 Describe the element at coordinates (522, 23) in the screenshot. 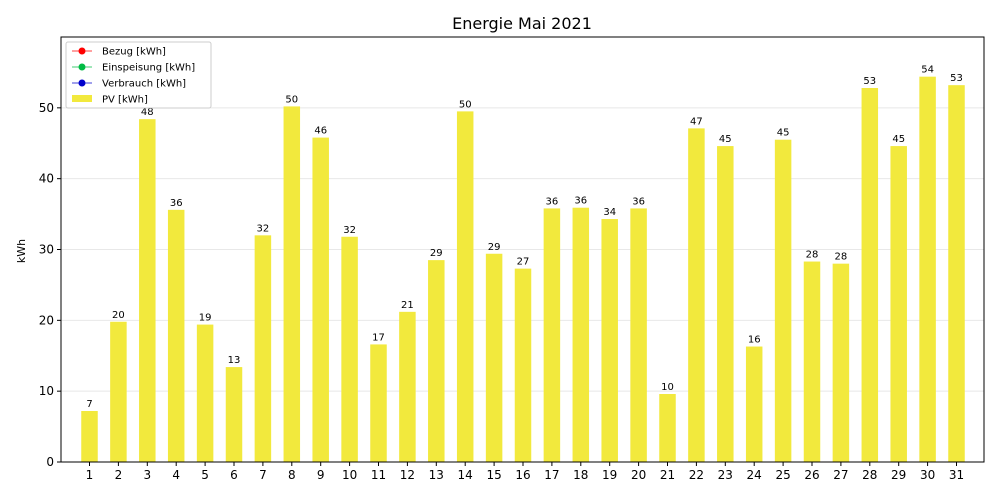

I see `chart-title: Energie Mai 2021` at that location.